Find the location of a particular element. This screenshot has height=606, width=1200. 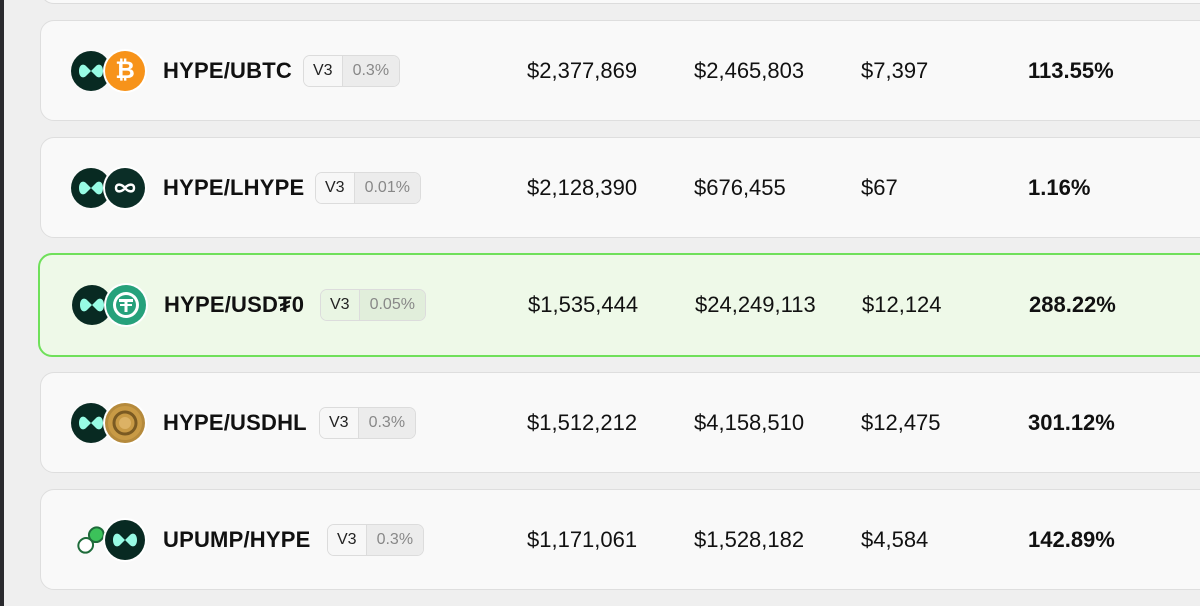

tether-icon is located at coordinates (126, 305).